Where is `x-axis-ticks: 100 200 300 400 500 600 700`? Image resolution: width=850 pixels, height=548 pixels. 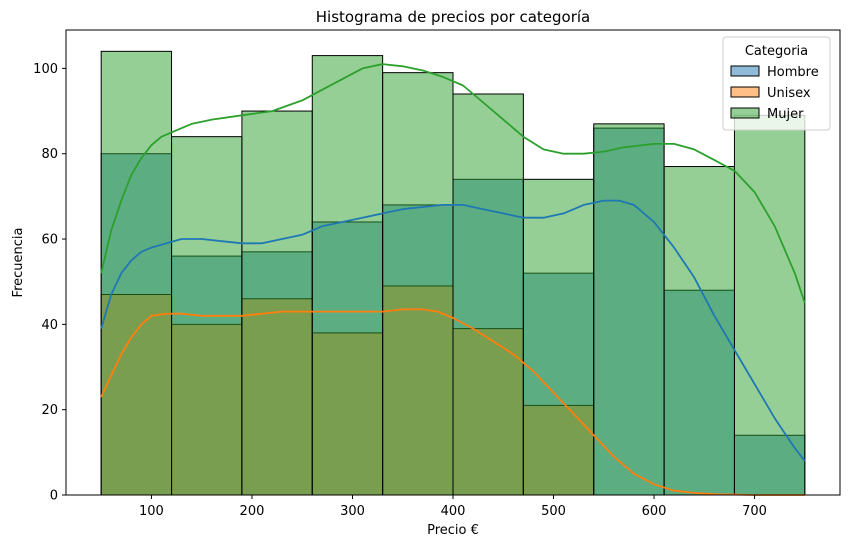
x-axis-ticks: 100 200 300 400 500 600 700 is located at coordinates (453, 507).